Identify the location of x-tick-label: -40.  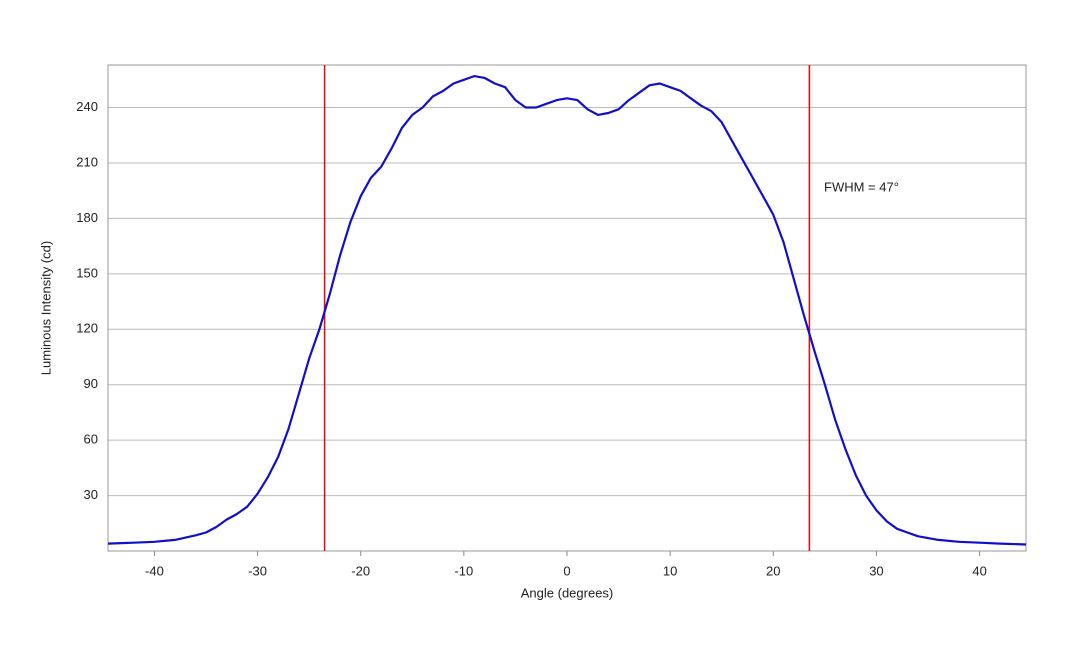
(154, 570).